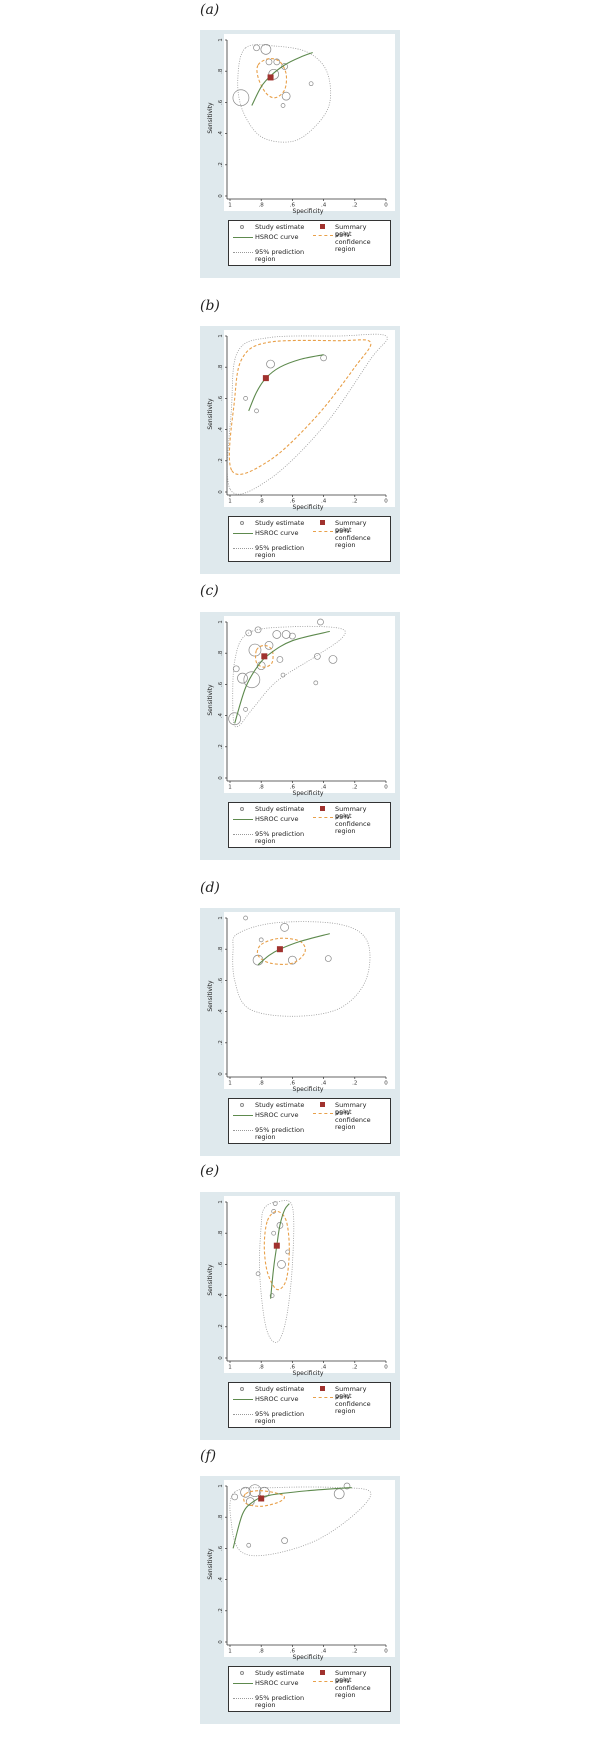 The width and height of the screenshot is (600, 1740). Describe the element at coordinates (221, 684) in the screenshot. I see `y-tick-label: .6` at that location.